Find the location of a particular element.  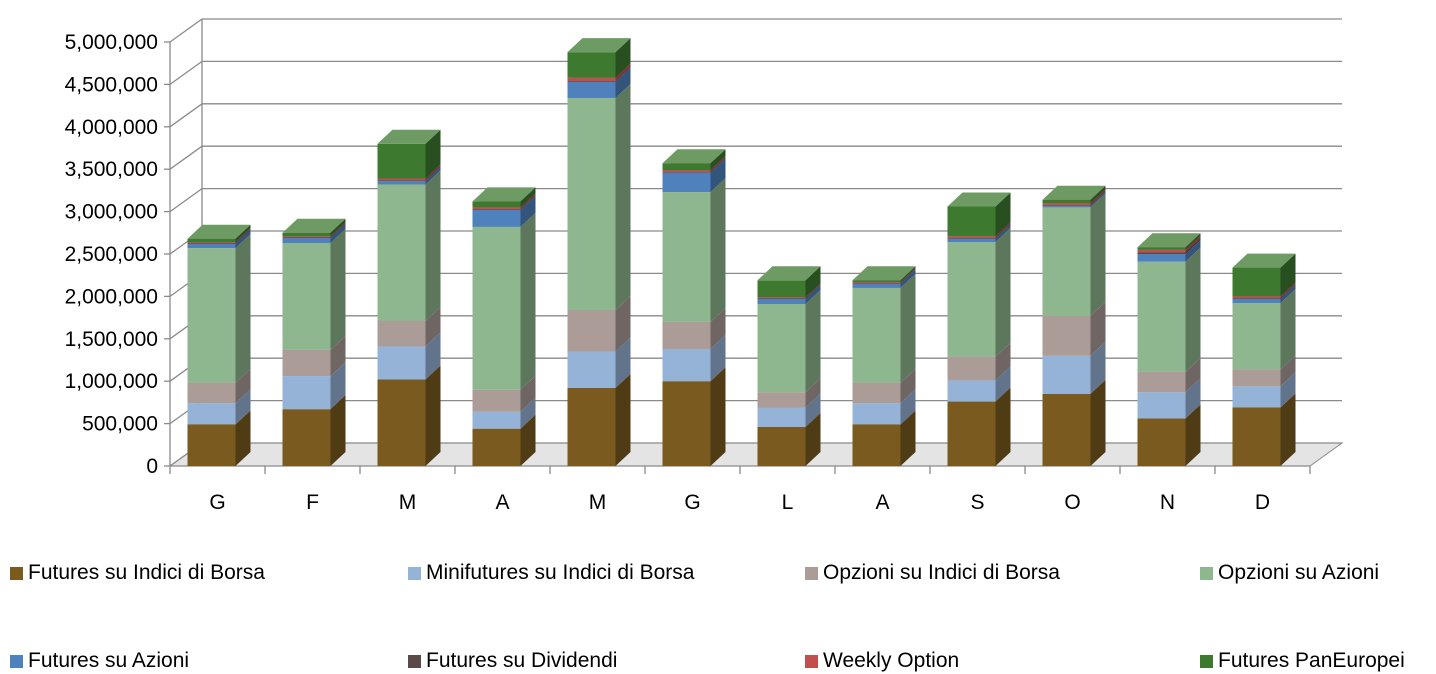

x-tick-label: S is located at coordinates (977, 502).